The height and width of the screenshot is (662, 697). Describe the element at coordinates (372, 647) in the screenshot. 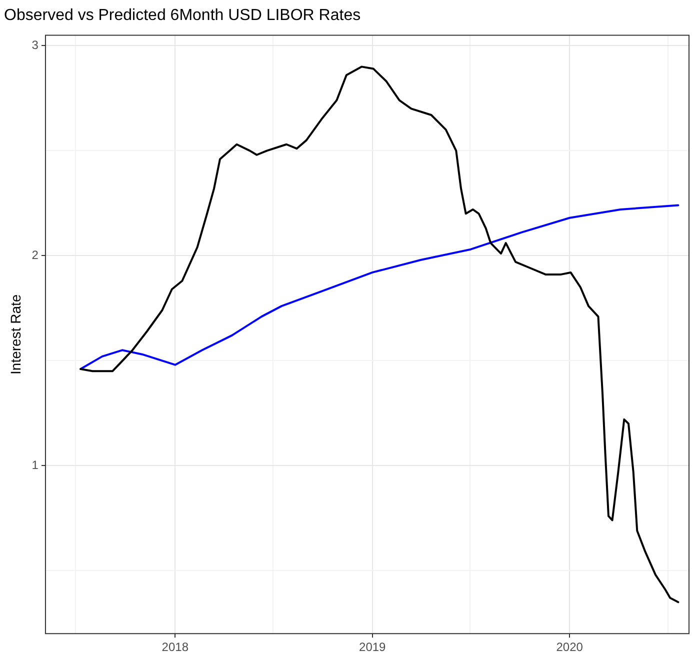

I see `x-tick-label: 2019` at that location.